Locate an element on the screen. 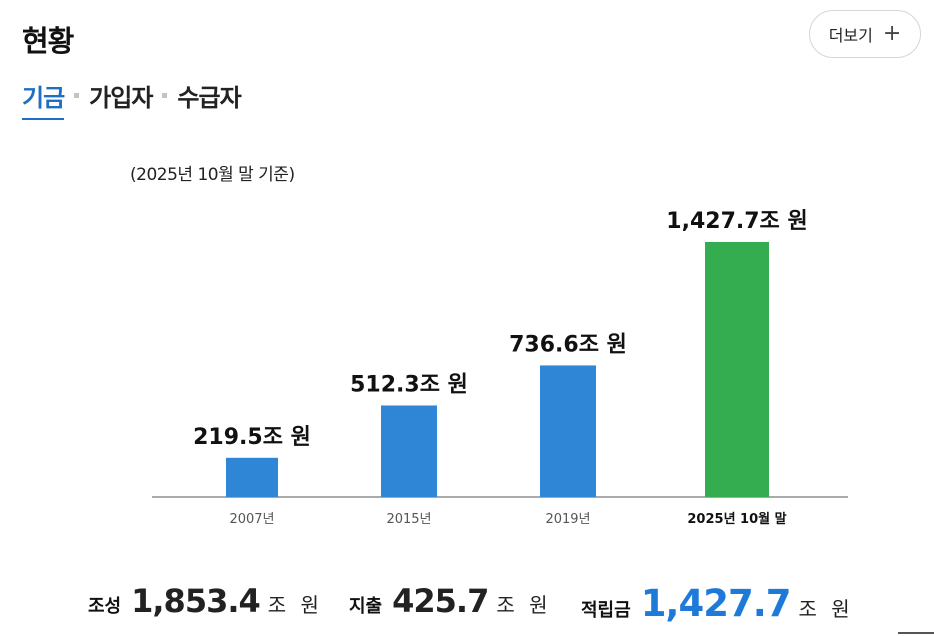 The image size is (934, 636). summary-reserve: 적립금 1,427.7 조 원 is located at coordinates (717, 605).